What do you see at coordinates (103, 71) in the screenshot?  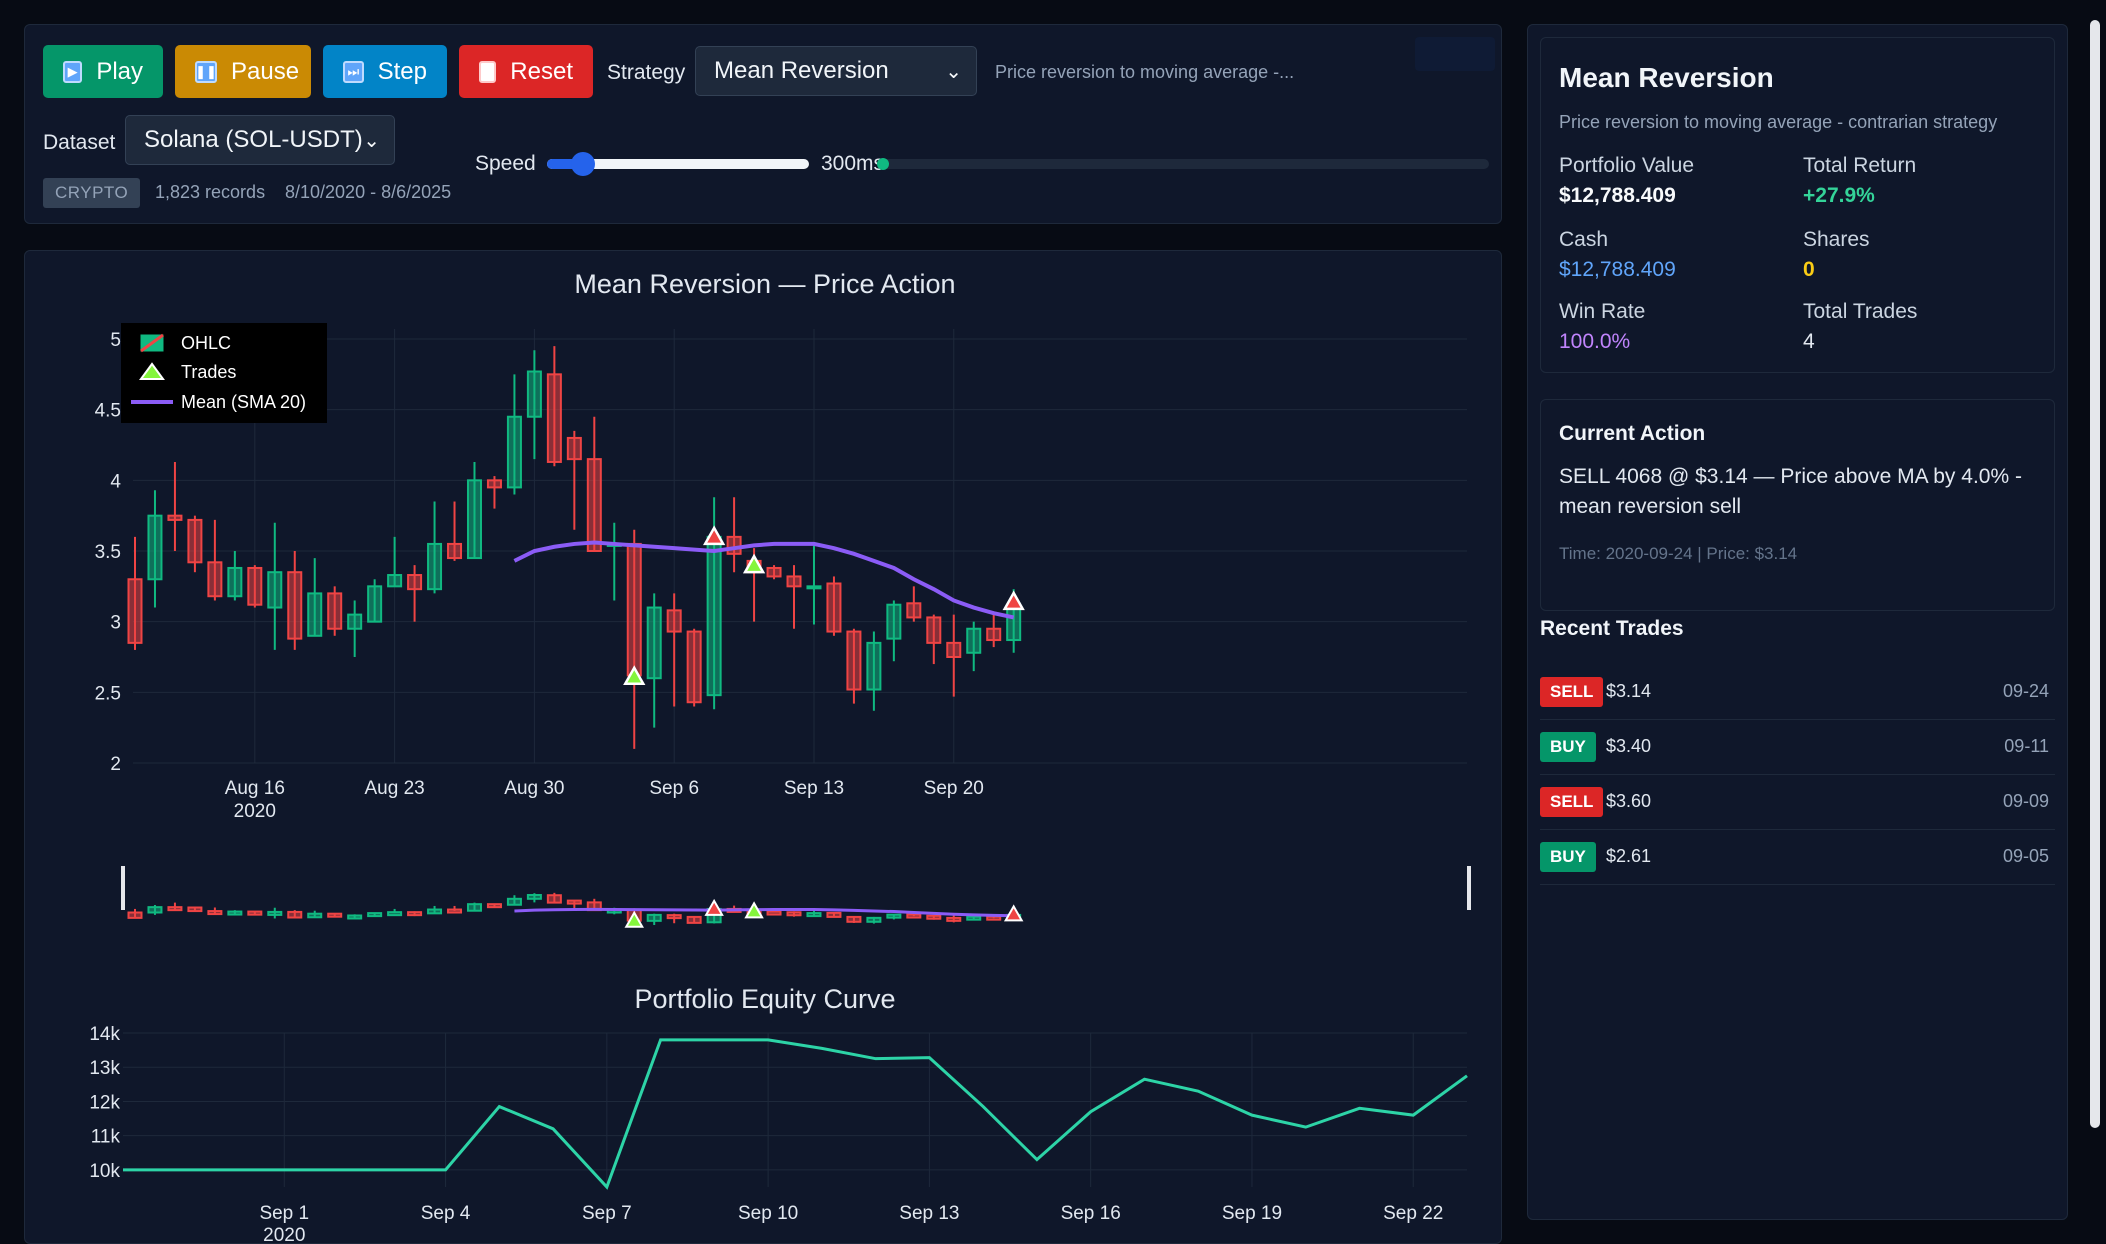 I see `play-button: ▶ Play` at bounding box center [103, 71].